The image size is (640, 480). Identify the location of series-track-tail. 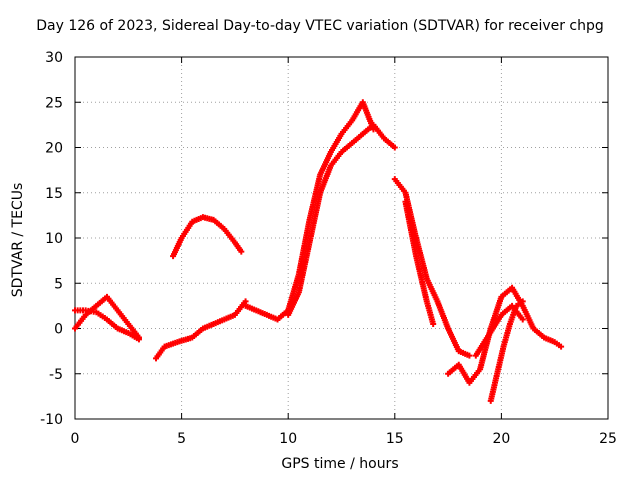
(505, 335).